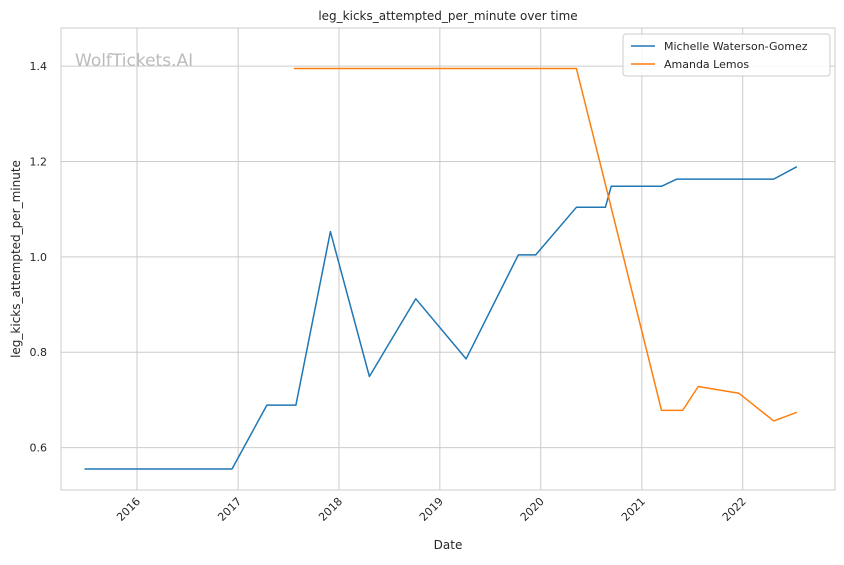 Image resolution: width=844 pixels, height=565 pixels. What do you see at coordinates (706, 64) in the screenshot?
I see `legend-label-amanda: Amanda Lemos` at bounding box center [706, 64].